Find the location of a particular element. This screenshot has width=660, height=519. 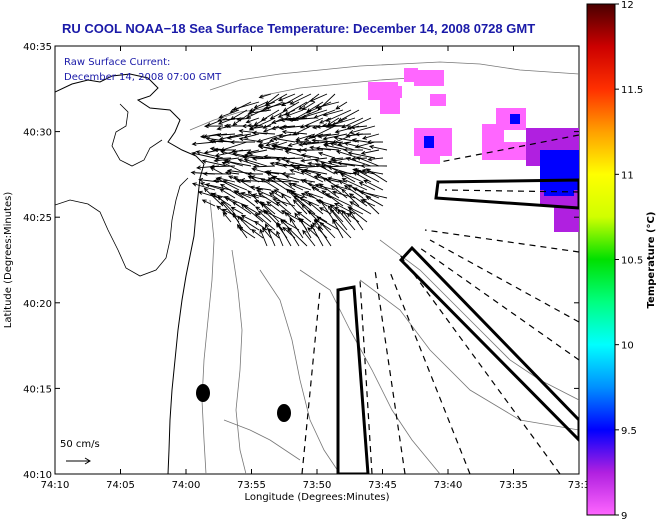

colorbar-tick-label: 9.5 is located at coordinates (629, 431).